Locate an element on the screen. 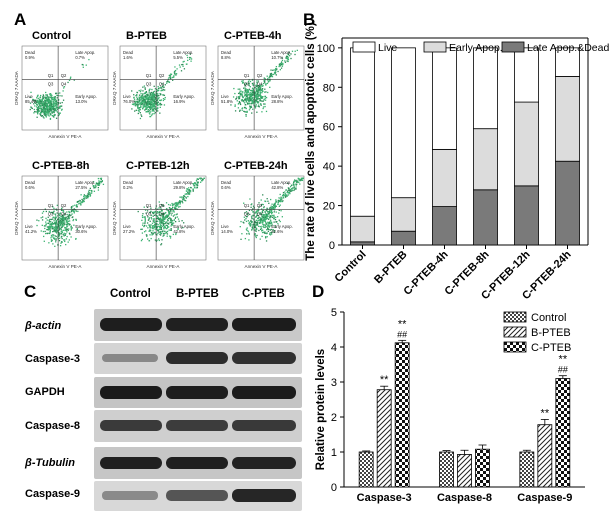 The height and width of the screenshot is (518, 615). flow-plot-title: Control is located at coordinates (52, 36).